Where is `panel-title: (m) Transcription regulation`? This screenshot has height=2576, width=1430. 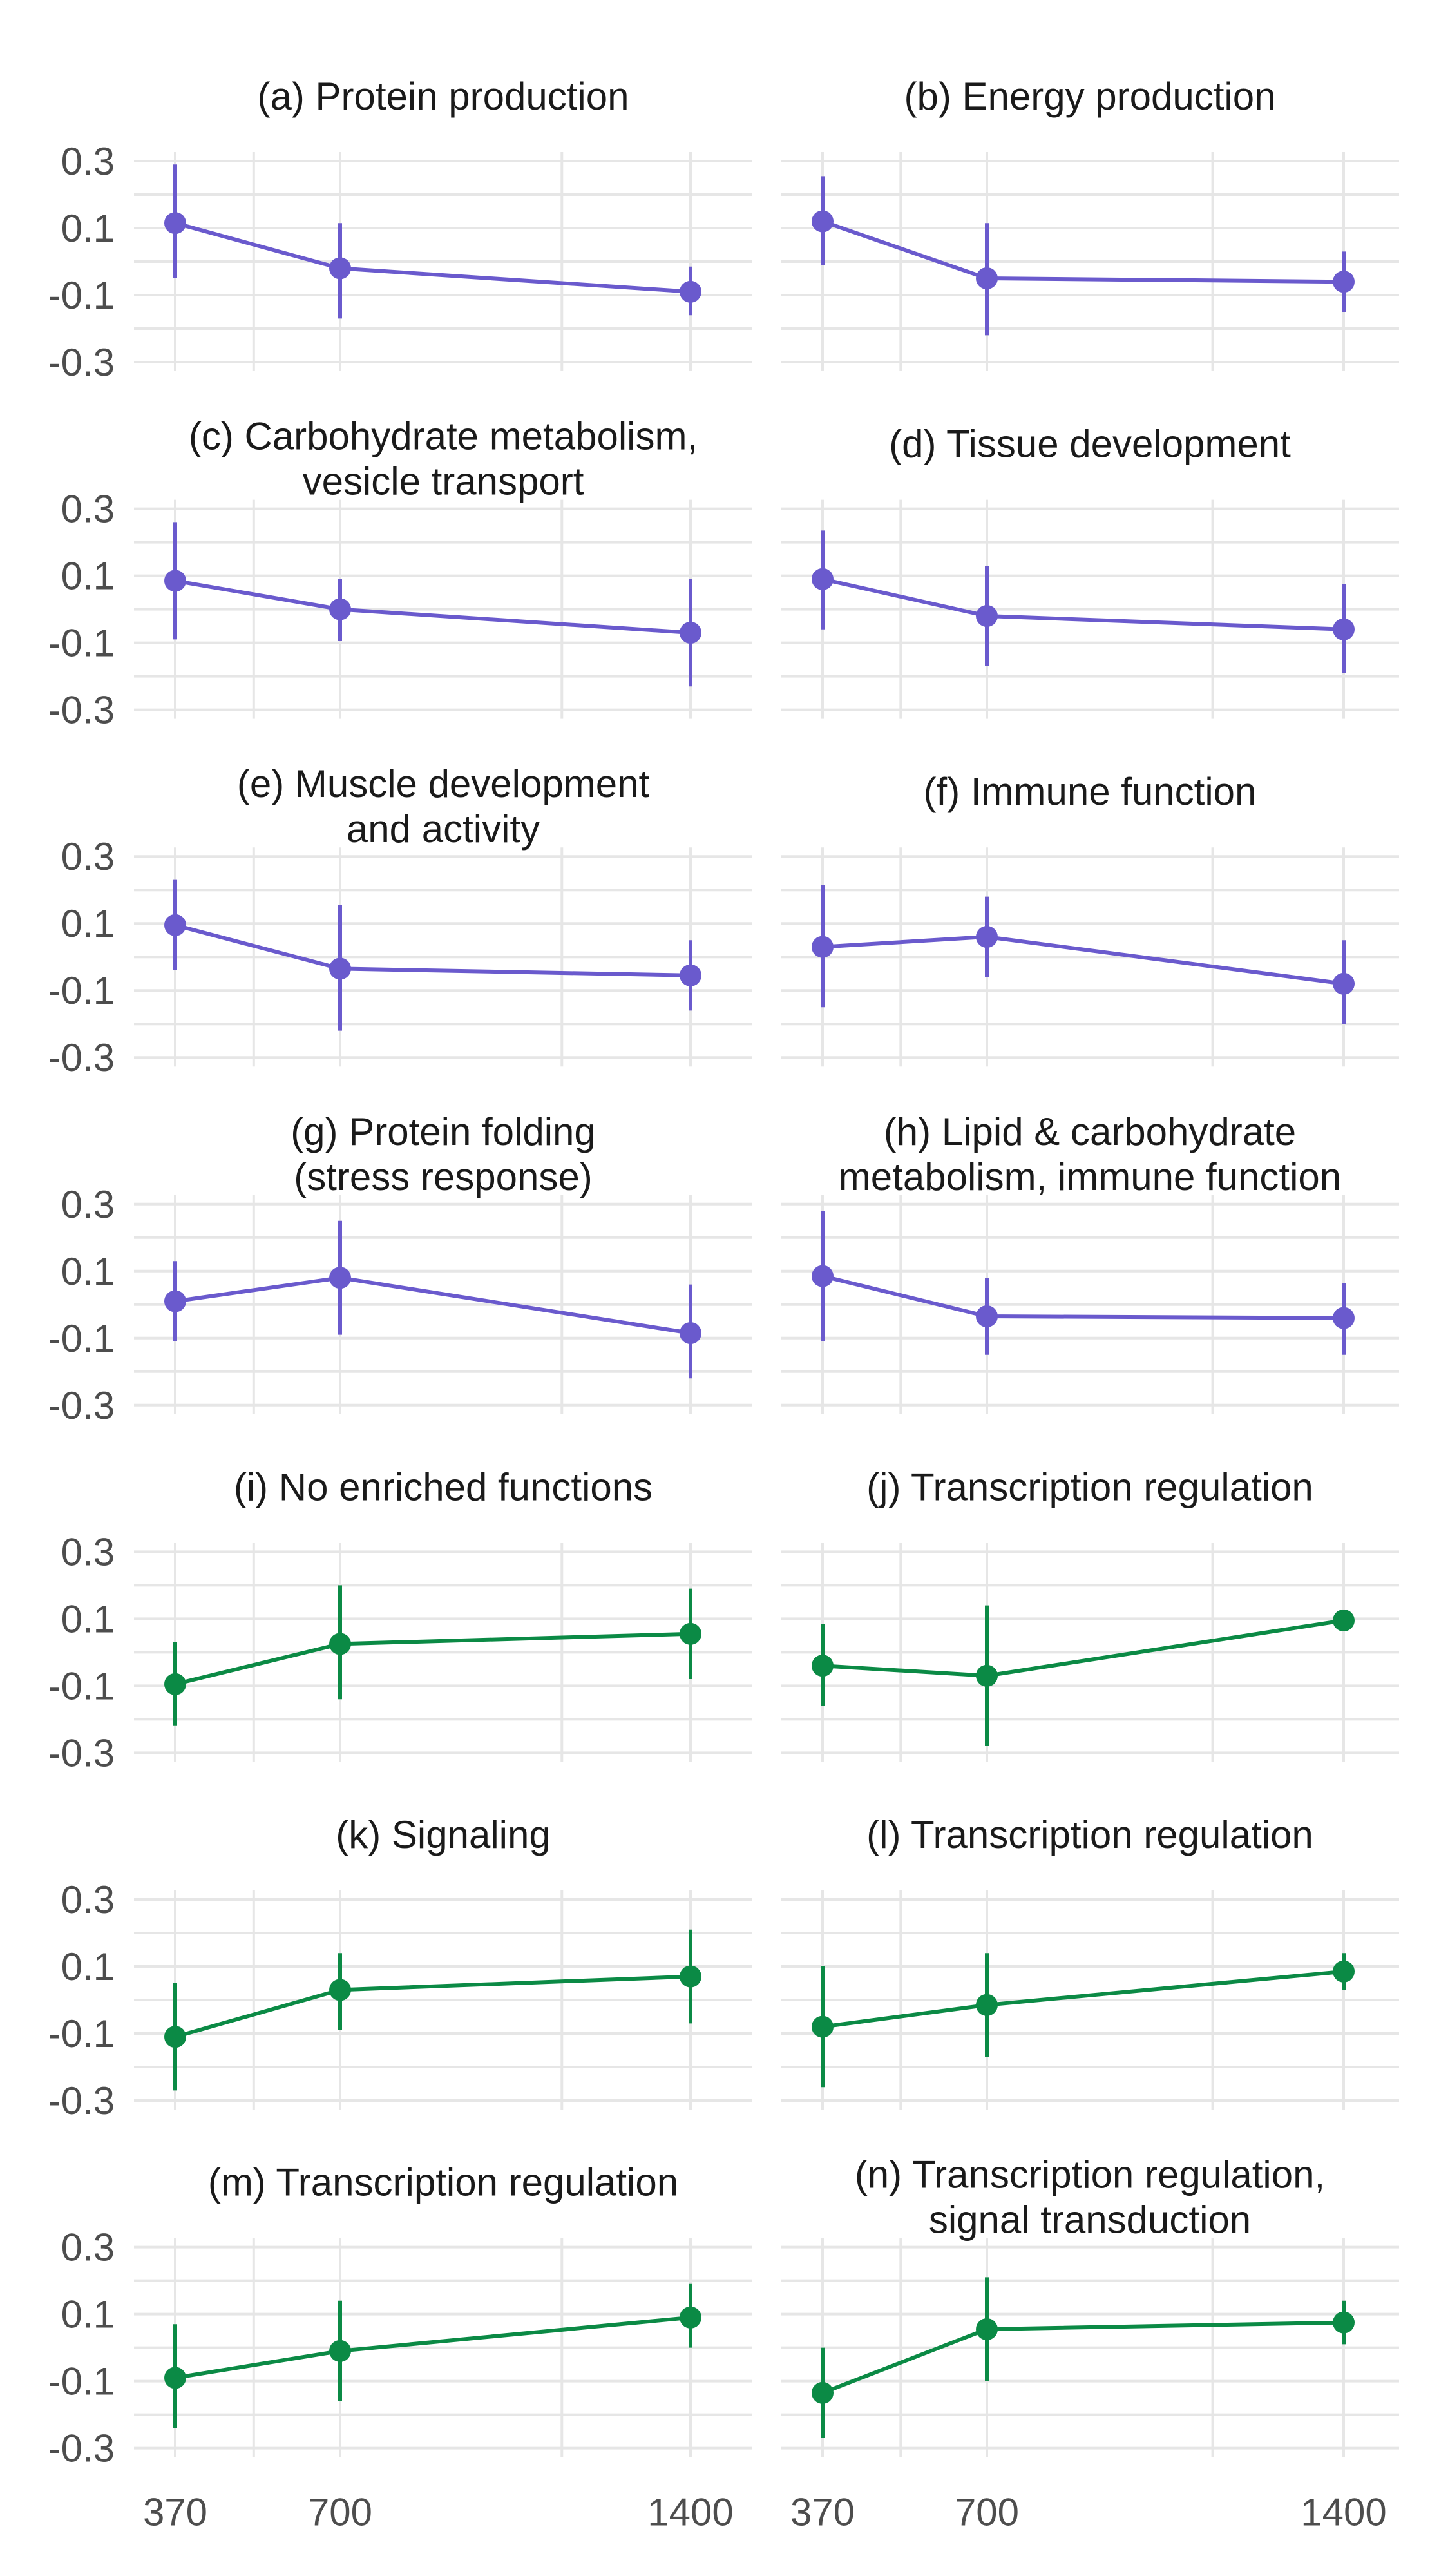
panel-title: (m) Transcription regulation is located at coordinates (443, 2182).